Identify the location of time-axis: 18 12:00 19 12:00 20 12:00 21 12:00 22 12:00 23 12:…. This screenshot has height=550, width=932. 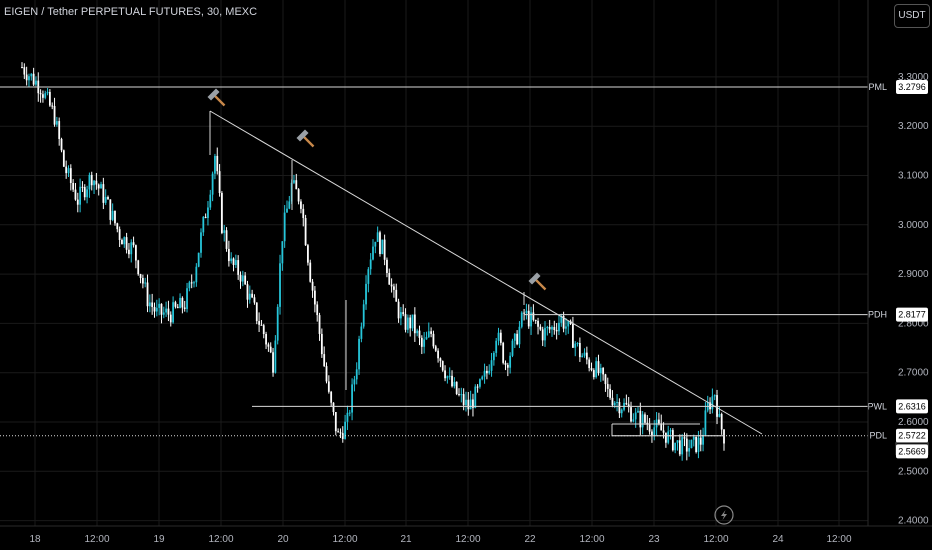
(440, 539).